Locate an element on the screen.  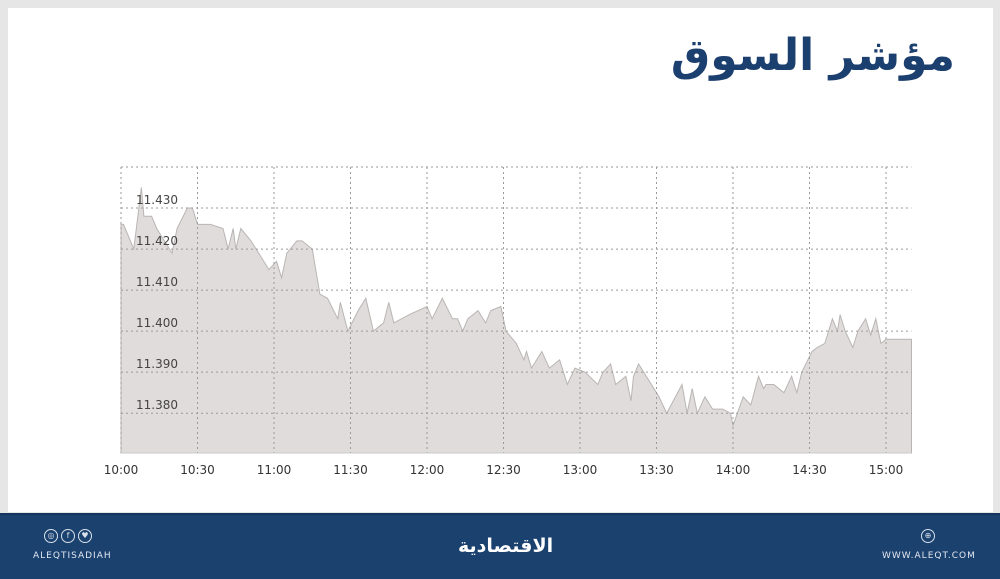
social-handle: ALEQTISADIAH is located at coordinates (72, 556).